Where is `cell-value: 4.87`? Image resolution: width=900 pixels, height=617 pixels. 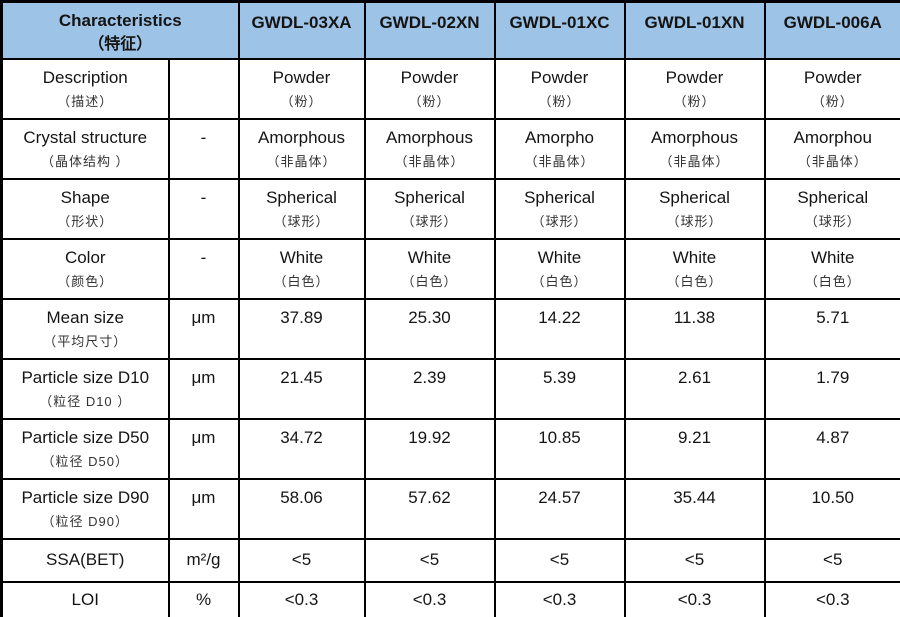
cell-value: 4.87 is located at coordinates (831, 448).